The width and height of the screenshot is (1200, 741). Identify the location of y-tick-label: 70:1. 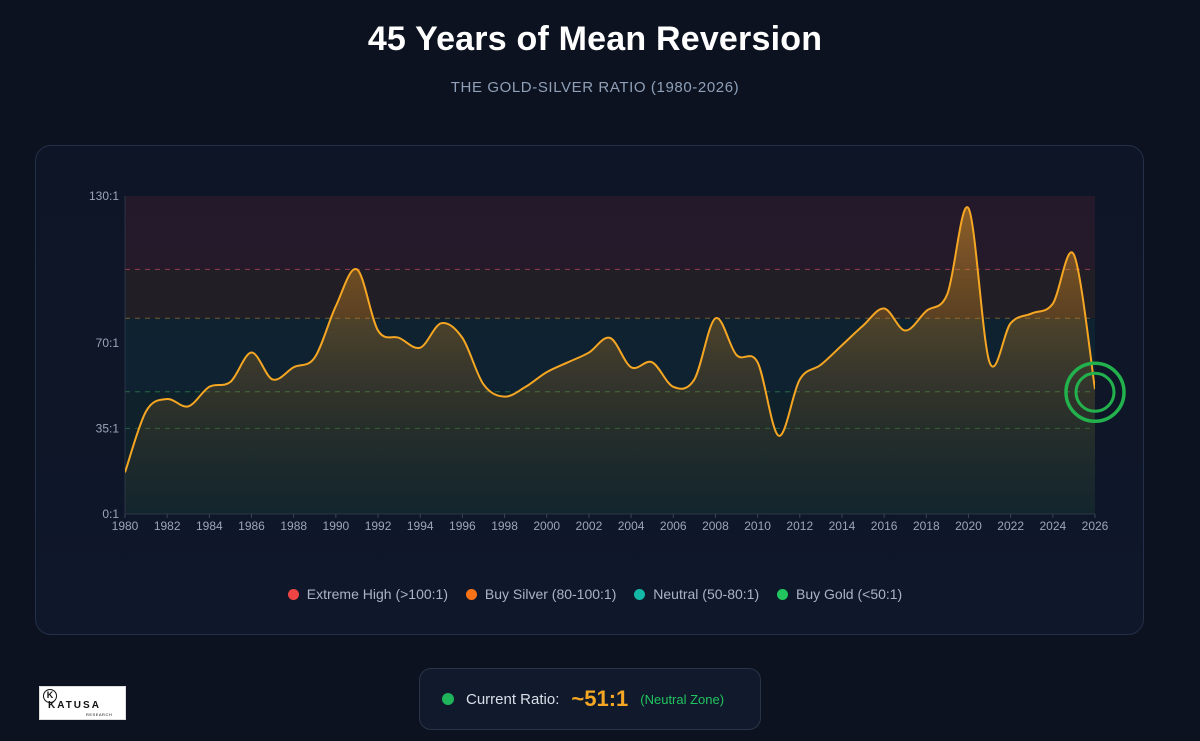
(108, 343).